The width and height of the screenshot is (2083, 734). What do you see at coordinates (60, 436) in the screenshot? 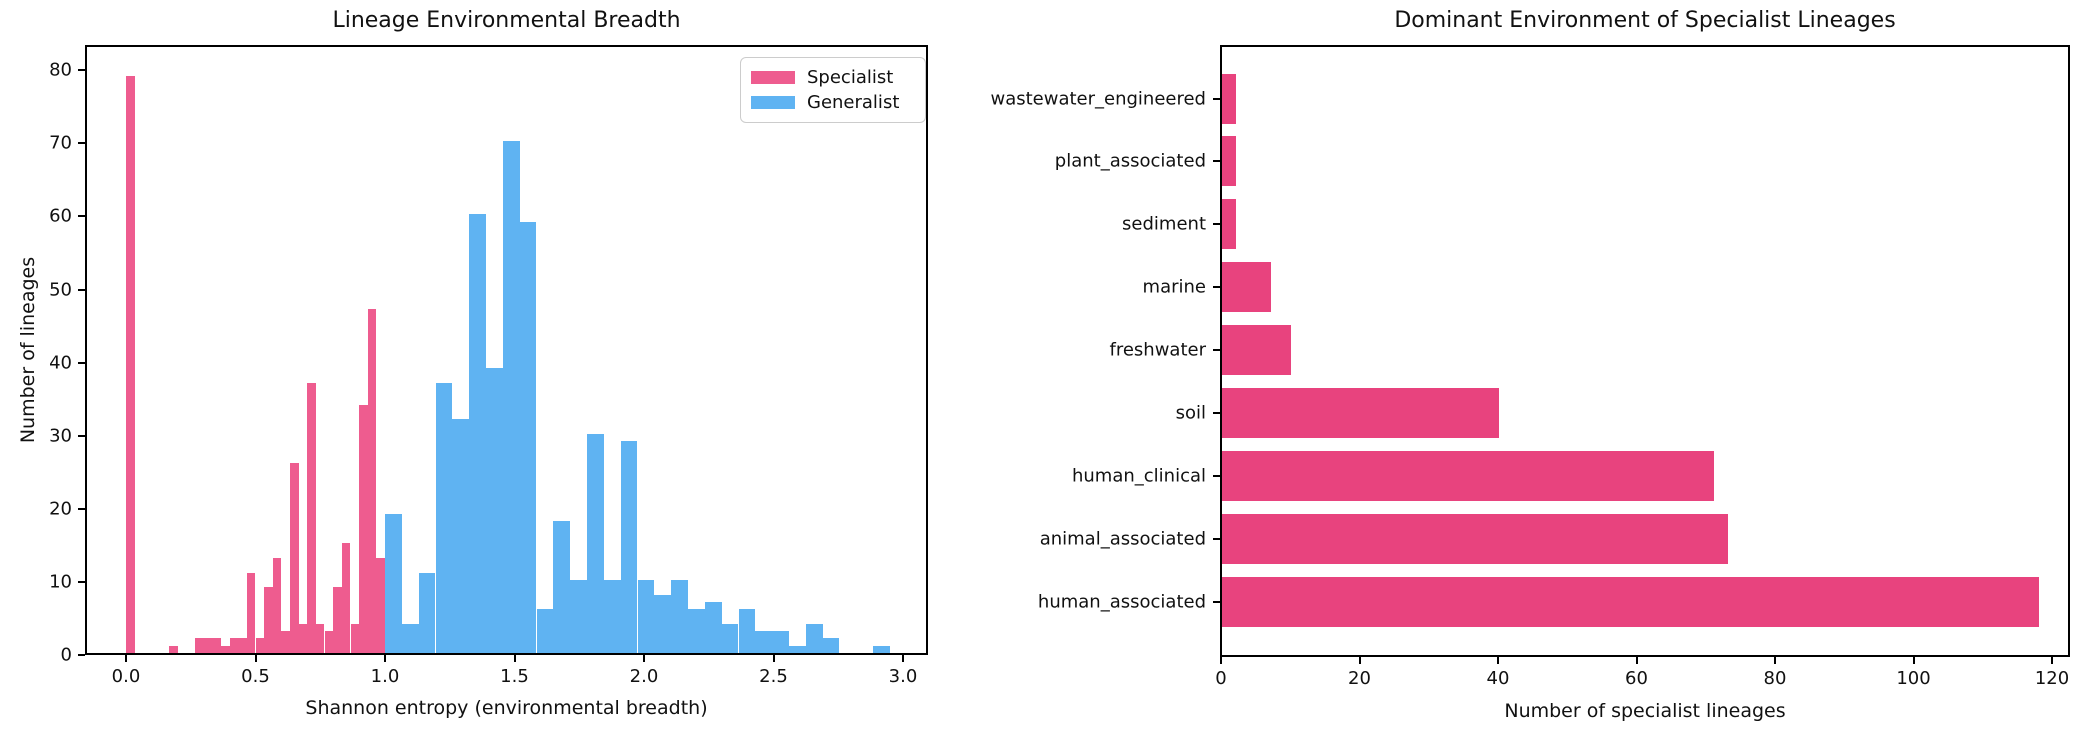
I see `left-y-tick-label: 30` at bounding box center [60, 436].